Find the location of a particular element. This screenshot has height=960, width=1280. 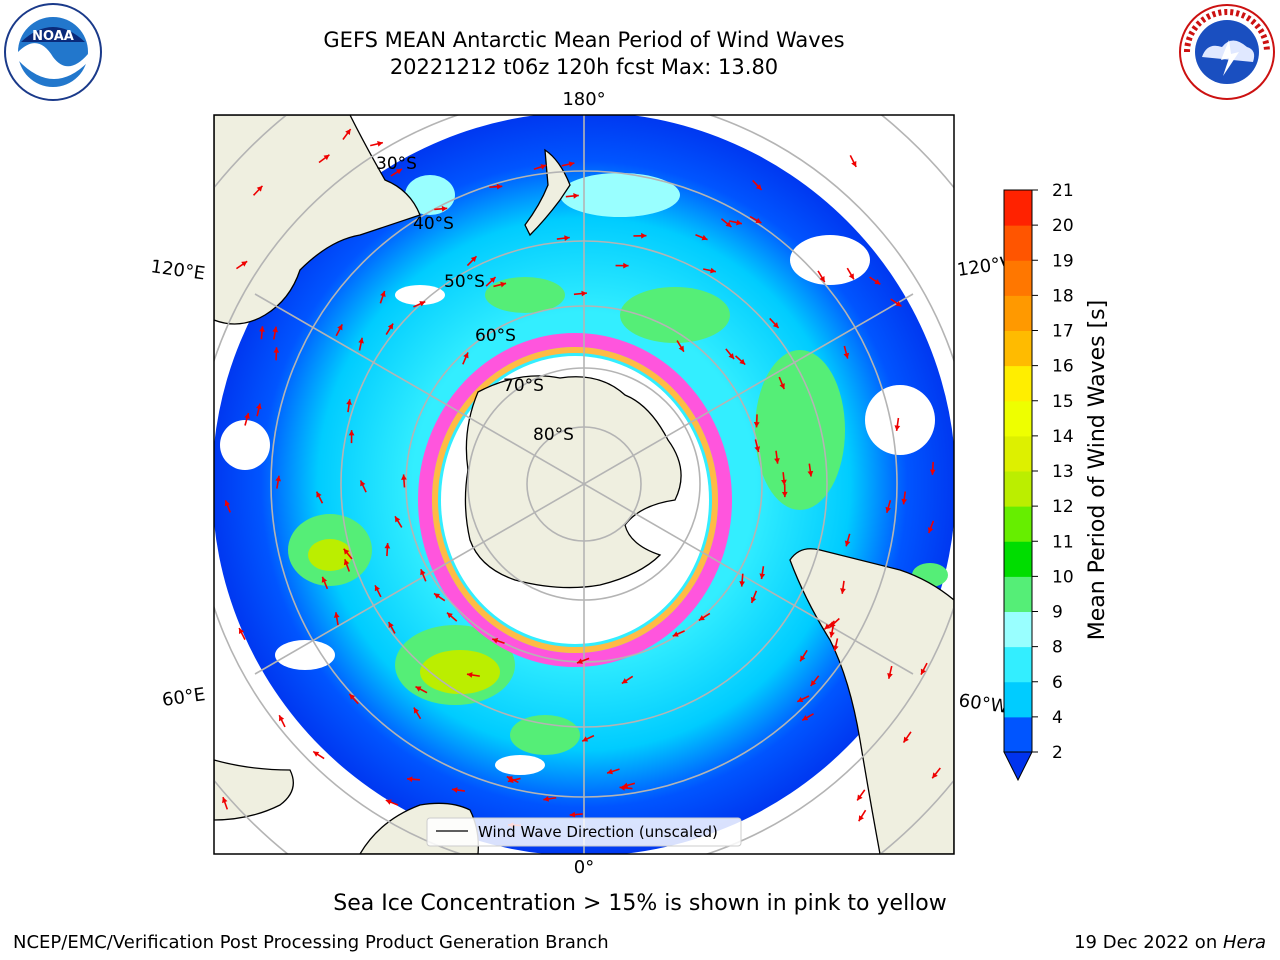

colorbar-tick-label: 11 is located at coordinates (1063, 542).